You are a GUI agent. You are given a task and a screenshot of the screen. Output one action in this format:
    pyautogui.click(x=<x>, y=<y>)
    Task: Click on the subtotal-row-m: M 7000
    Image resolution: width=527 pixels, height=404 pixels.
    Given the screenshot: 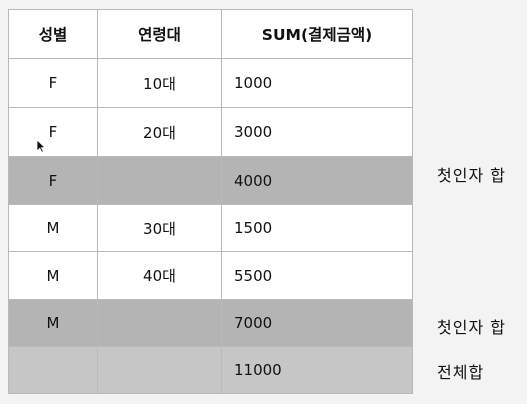 What is the action you would take?
    pyautogui.click(x=210, y=323)
    